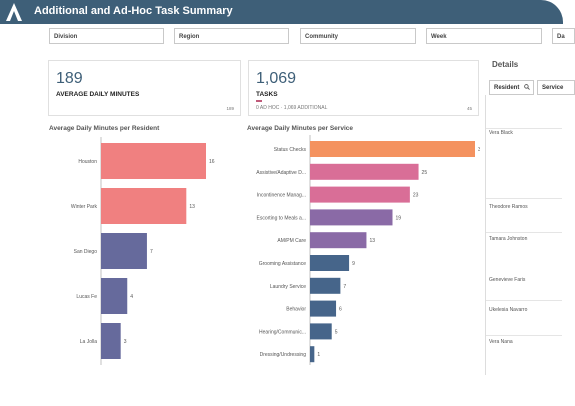 The height and width of the screenshot is (406, 575). What do you see at coordinates (88, 342) in the screenshot?
I see `bar-category-label: La Jolla` at bounding box center [88, 342].